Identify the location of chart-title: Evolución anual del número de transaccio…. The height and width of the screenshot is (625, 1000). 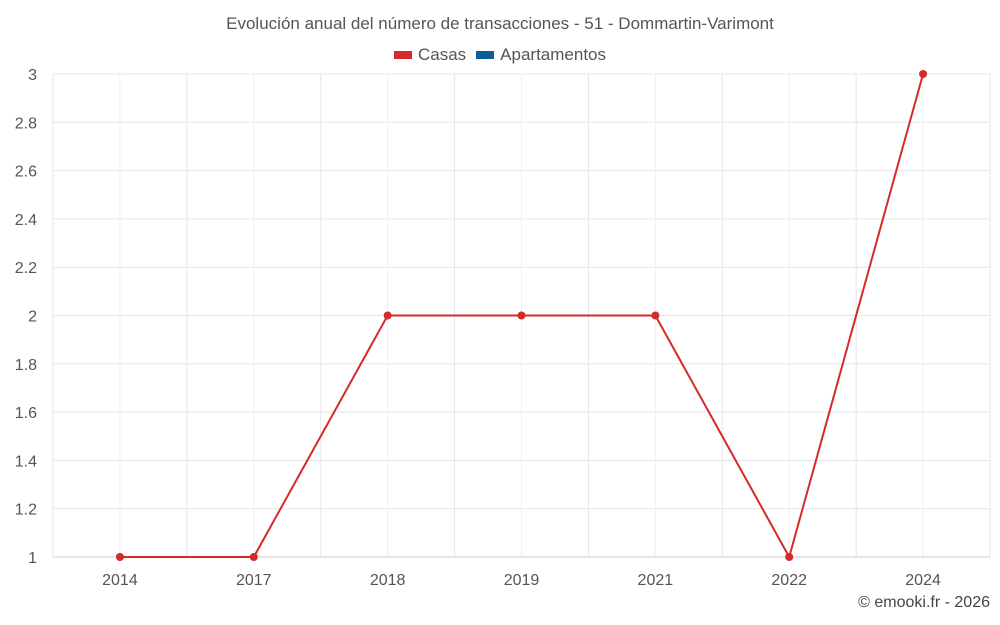
(500, 23).